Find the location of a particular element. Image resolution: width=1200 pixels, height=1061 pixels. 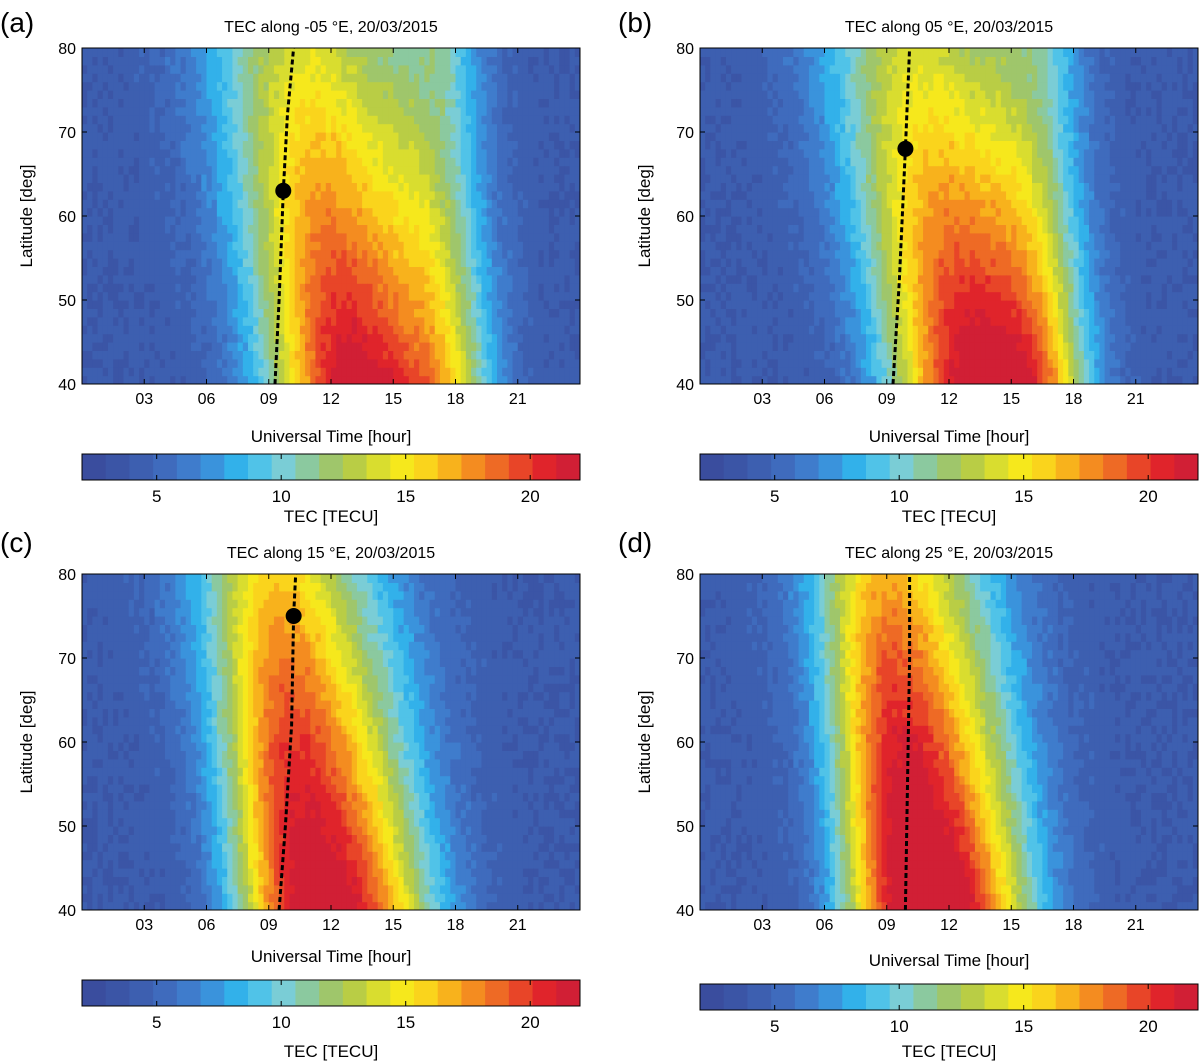

dashed-line is located at coordinates (901, 216).